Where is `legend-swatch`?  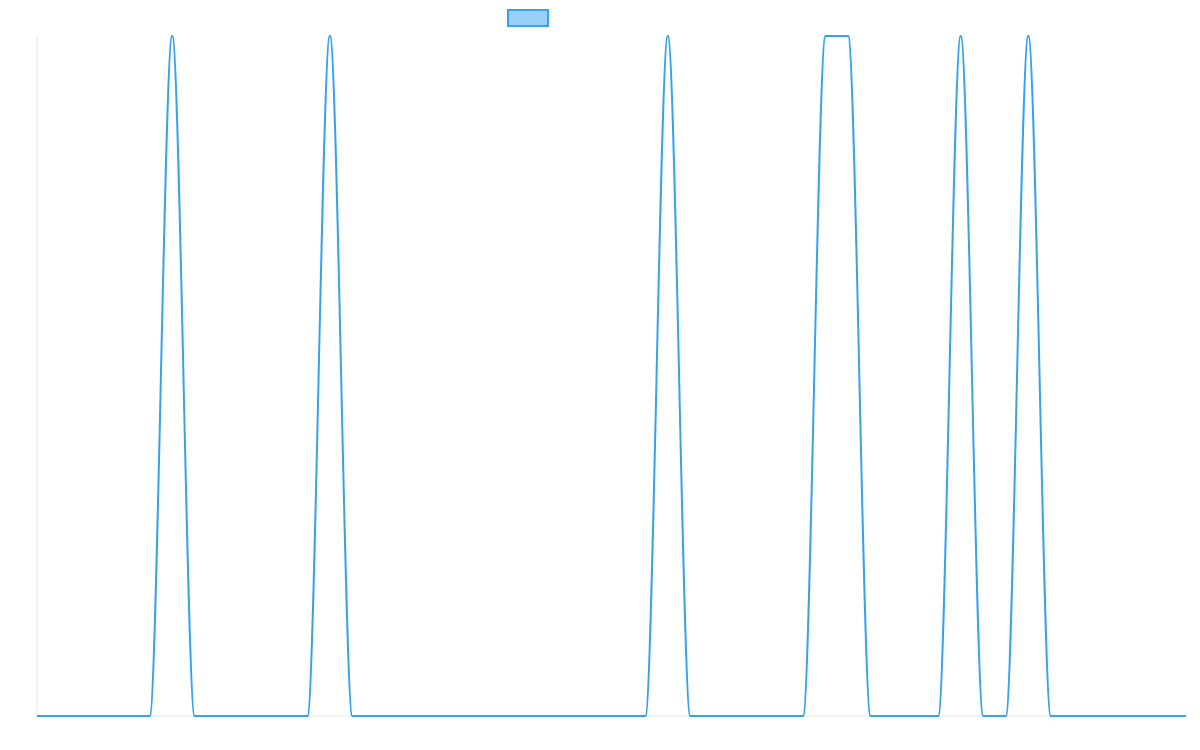 legend-swatch is located at coordinates (528, 18).